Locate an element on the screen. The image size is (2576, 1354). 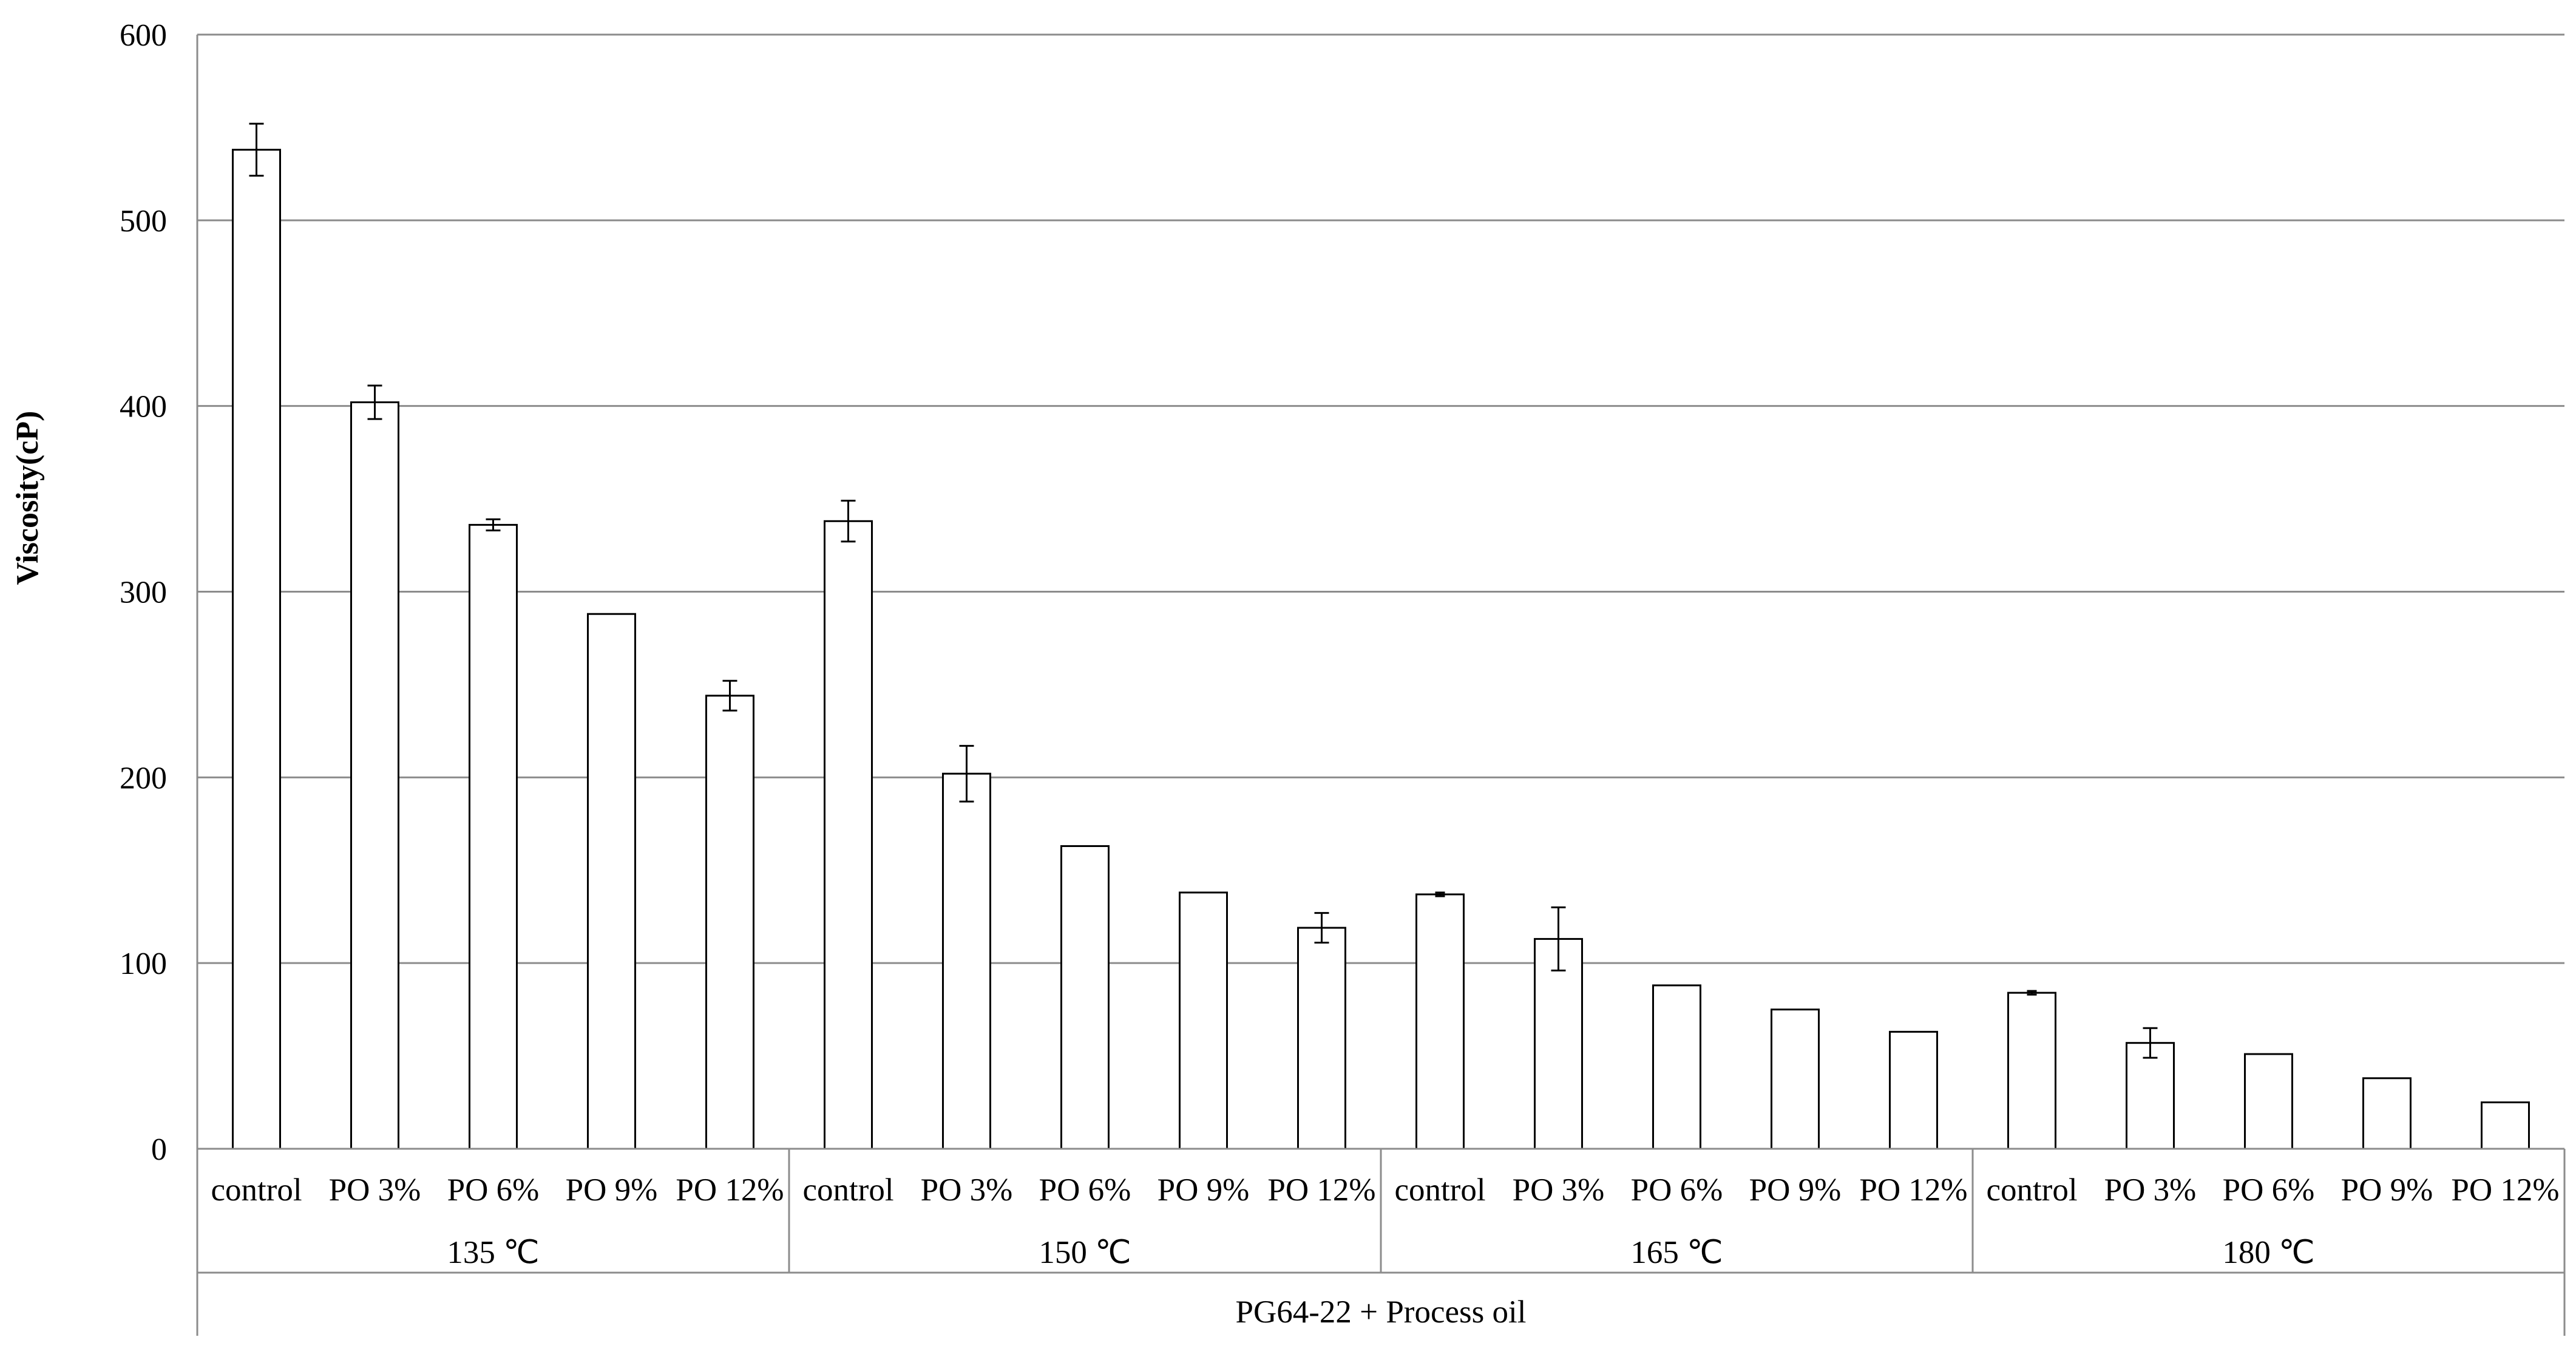
x-axis-title: PG64-22 + Process oil is located at coordinates (1381, 1312).